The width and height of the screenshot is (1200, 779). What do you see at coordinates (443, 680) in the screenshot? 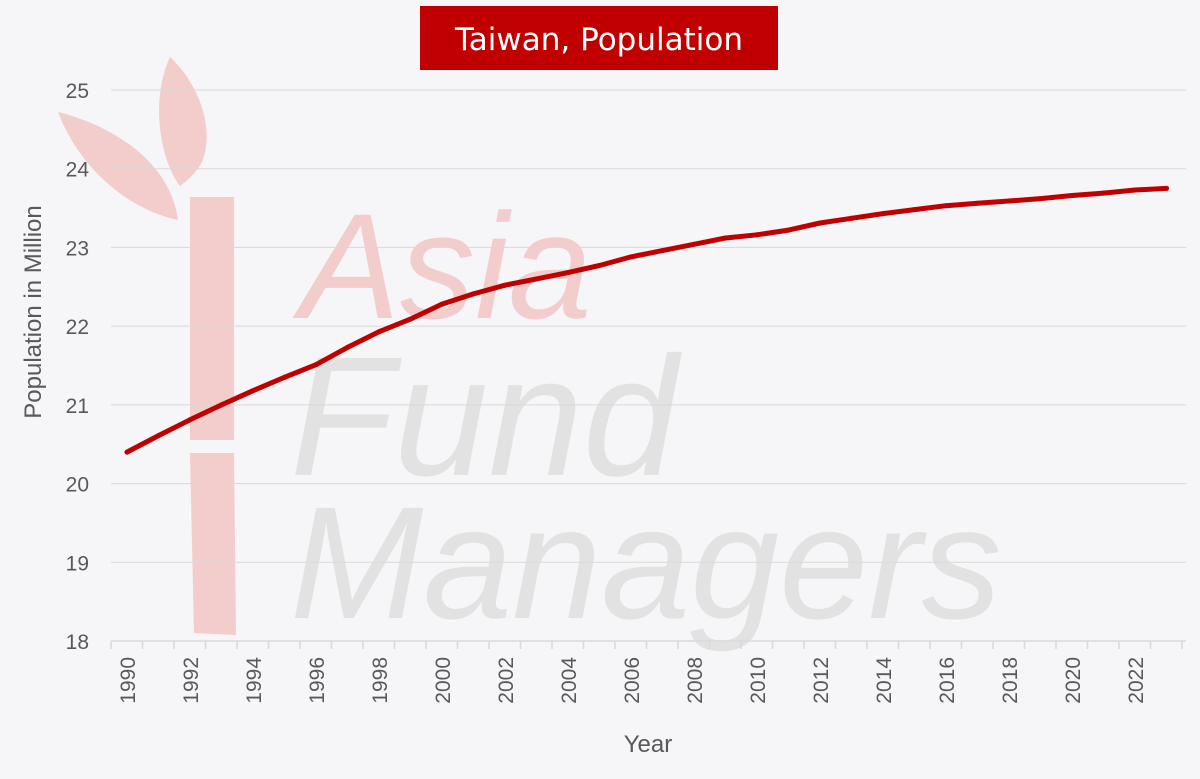
I see `x-tick-label: 2000` at bounding box center [443, 680].